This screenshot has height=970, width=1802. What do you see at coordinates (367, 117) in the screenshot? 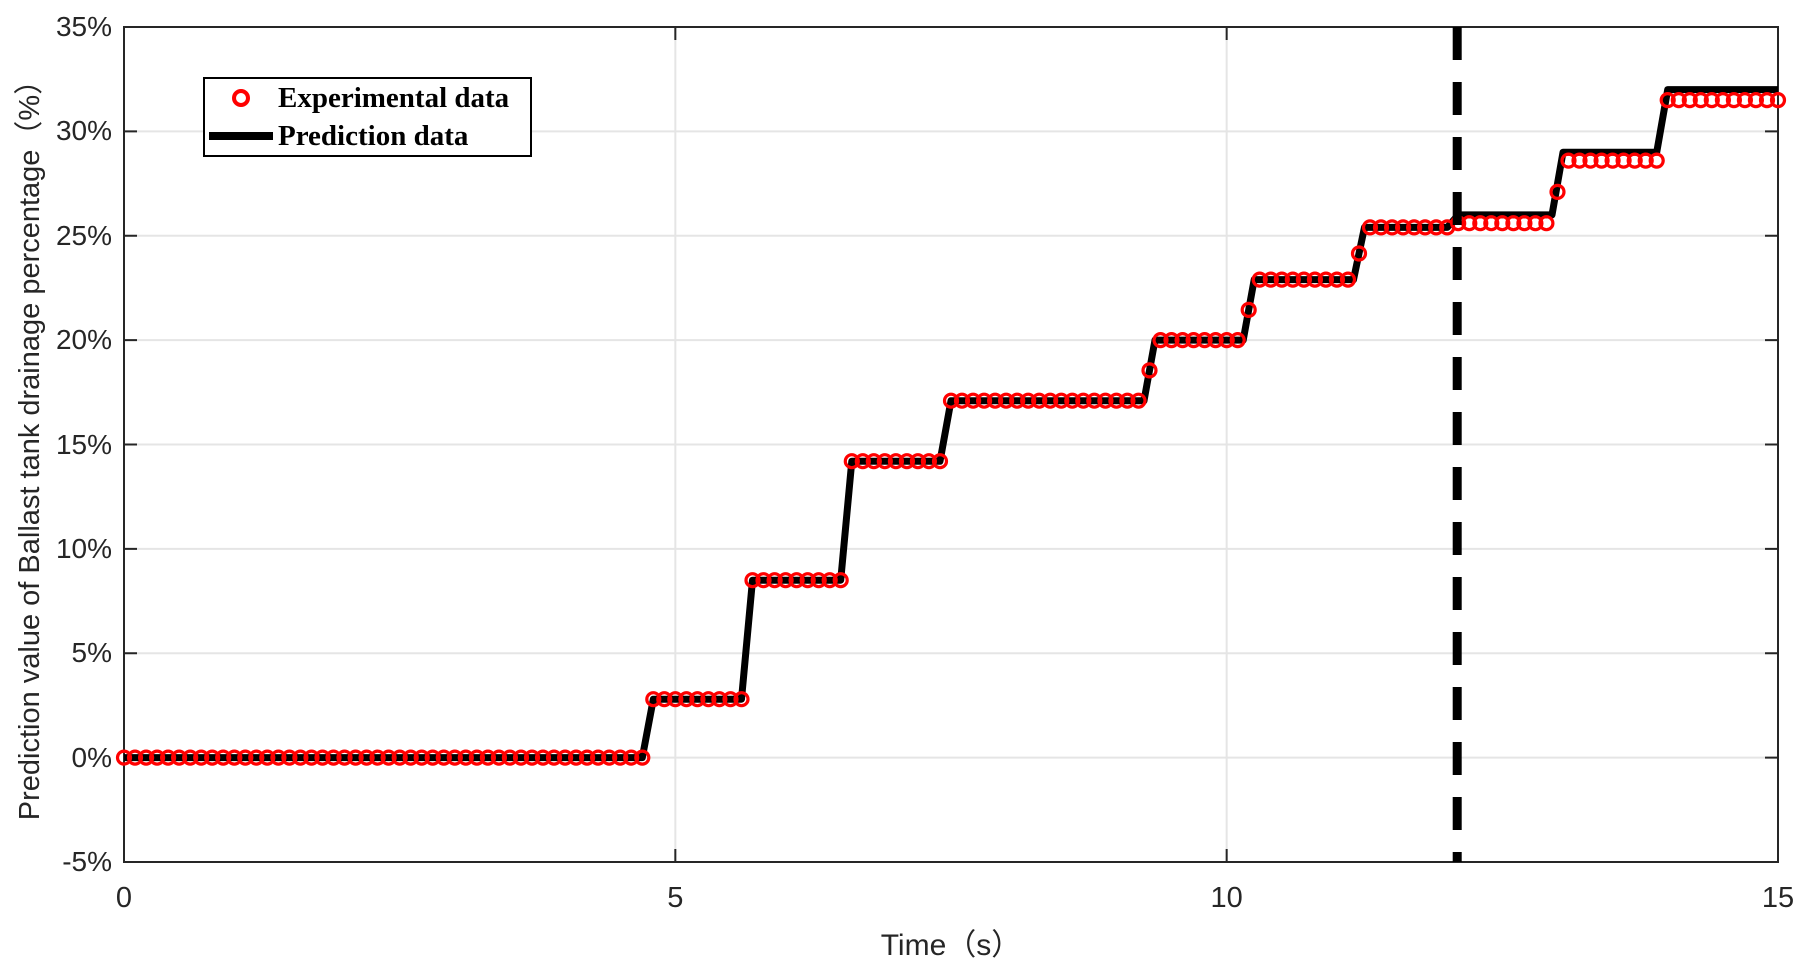
I see `legend: Experimental data Prediction data` at bounding box center [367, 117].